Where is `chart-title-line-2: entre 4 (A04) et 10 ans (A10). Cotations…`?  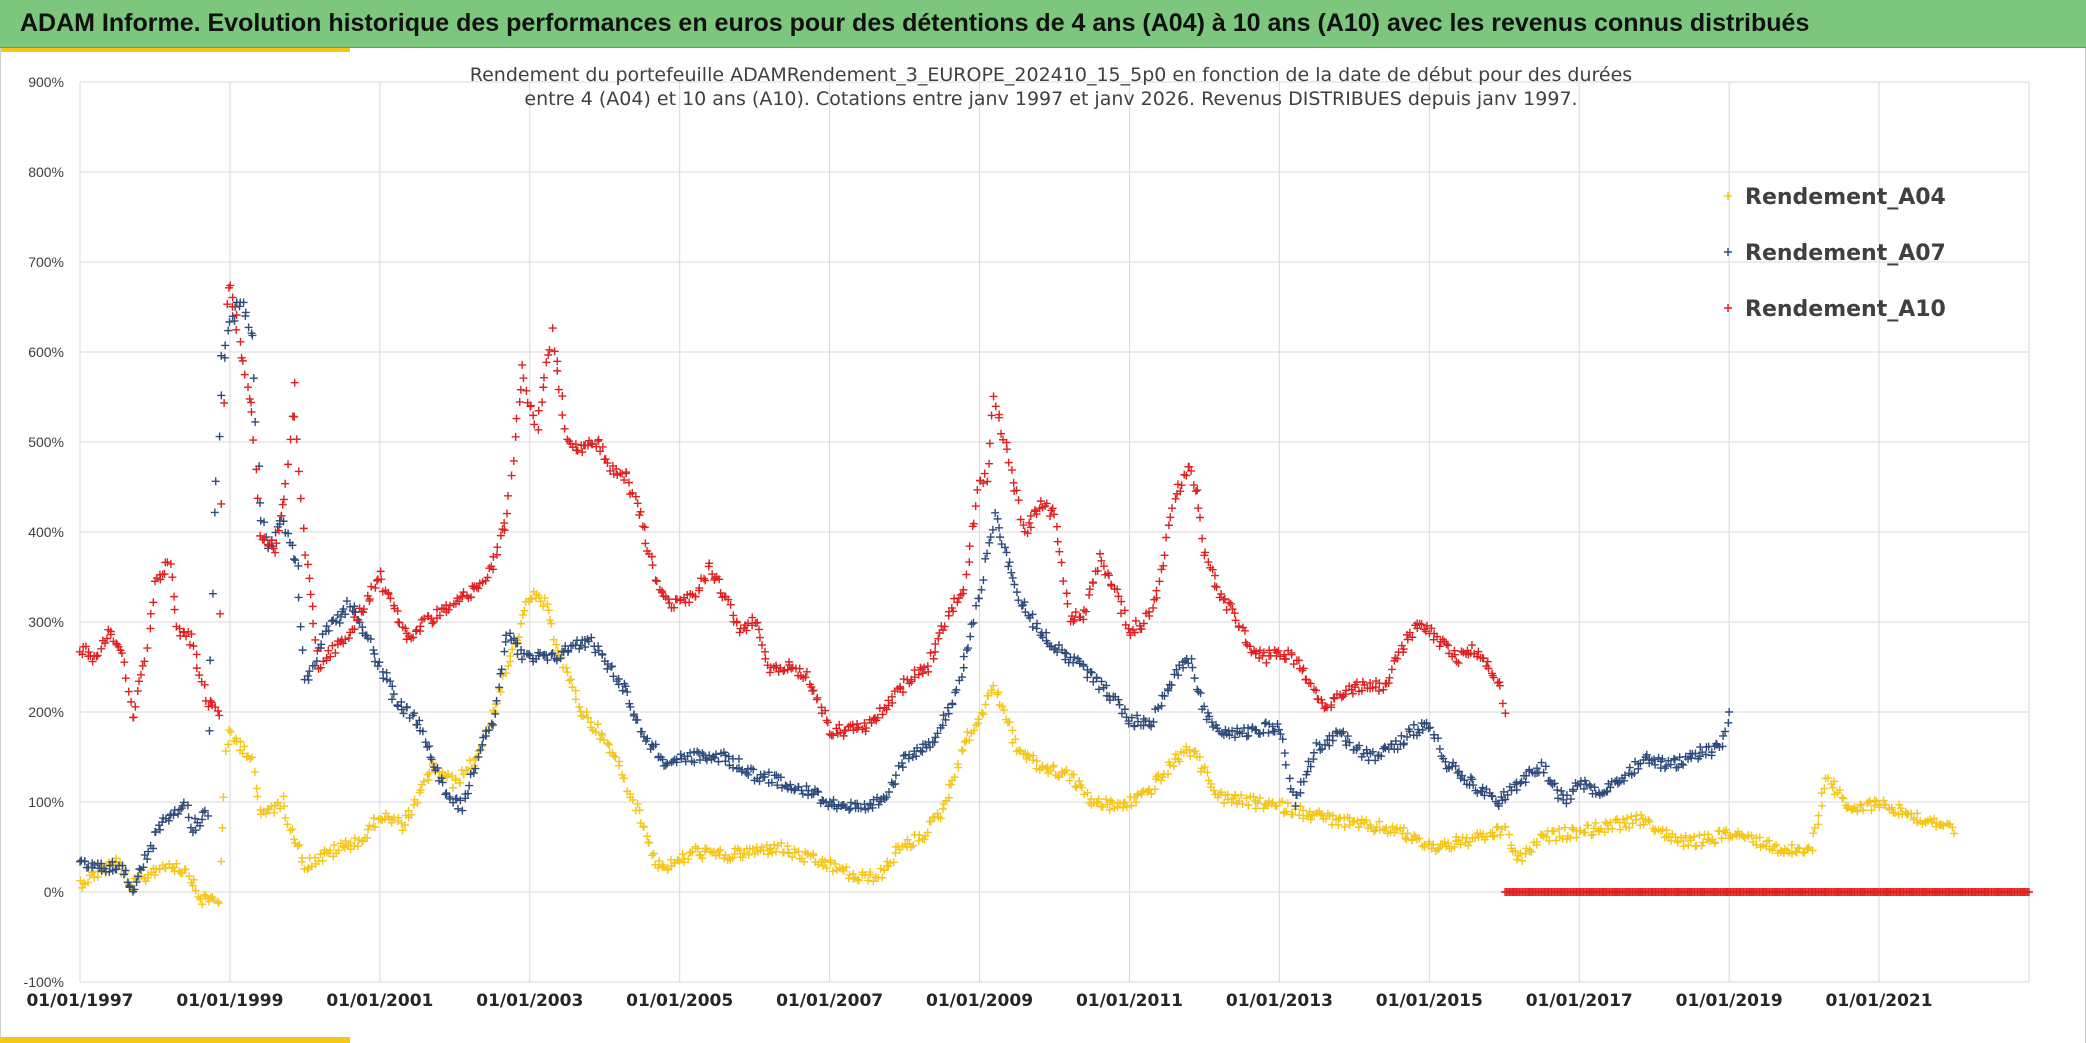 chart-title-line-2: entre 4 (A04) et 10 ans (A10). Cotations… is located at coordinates (1050, 99).